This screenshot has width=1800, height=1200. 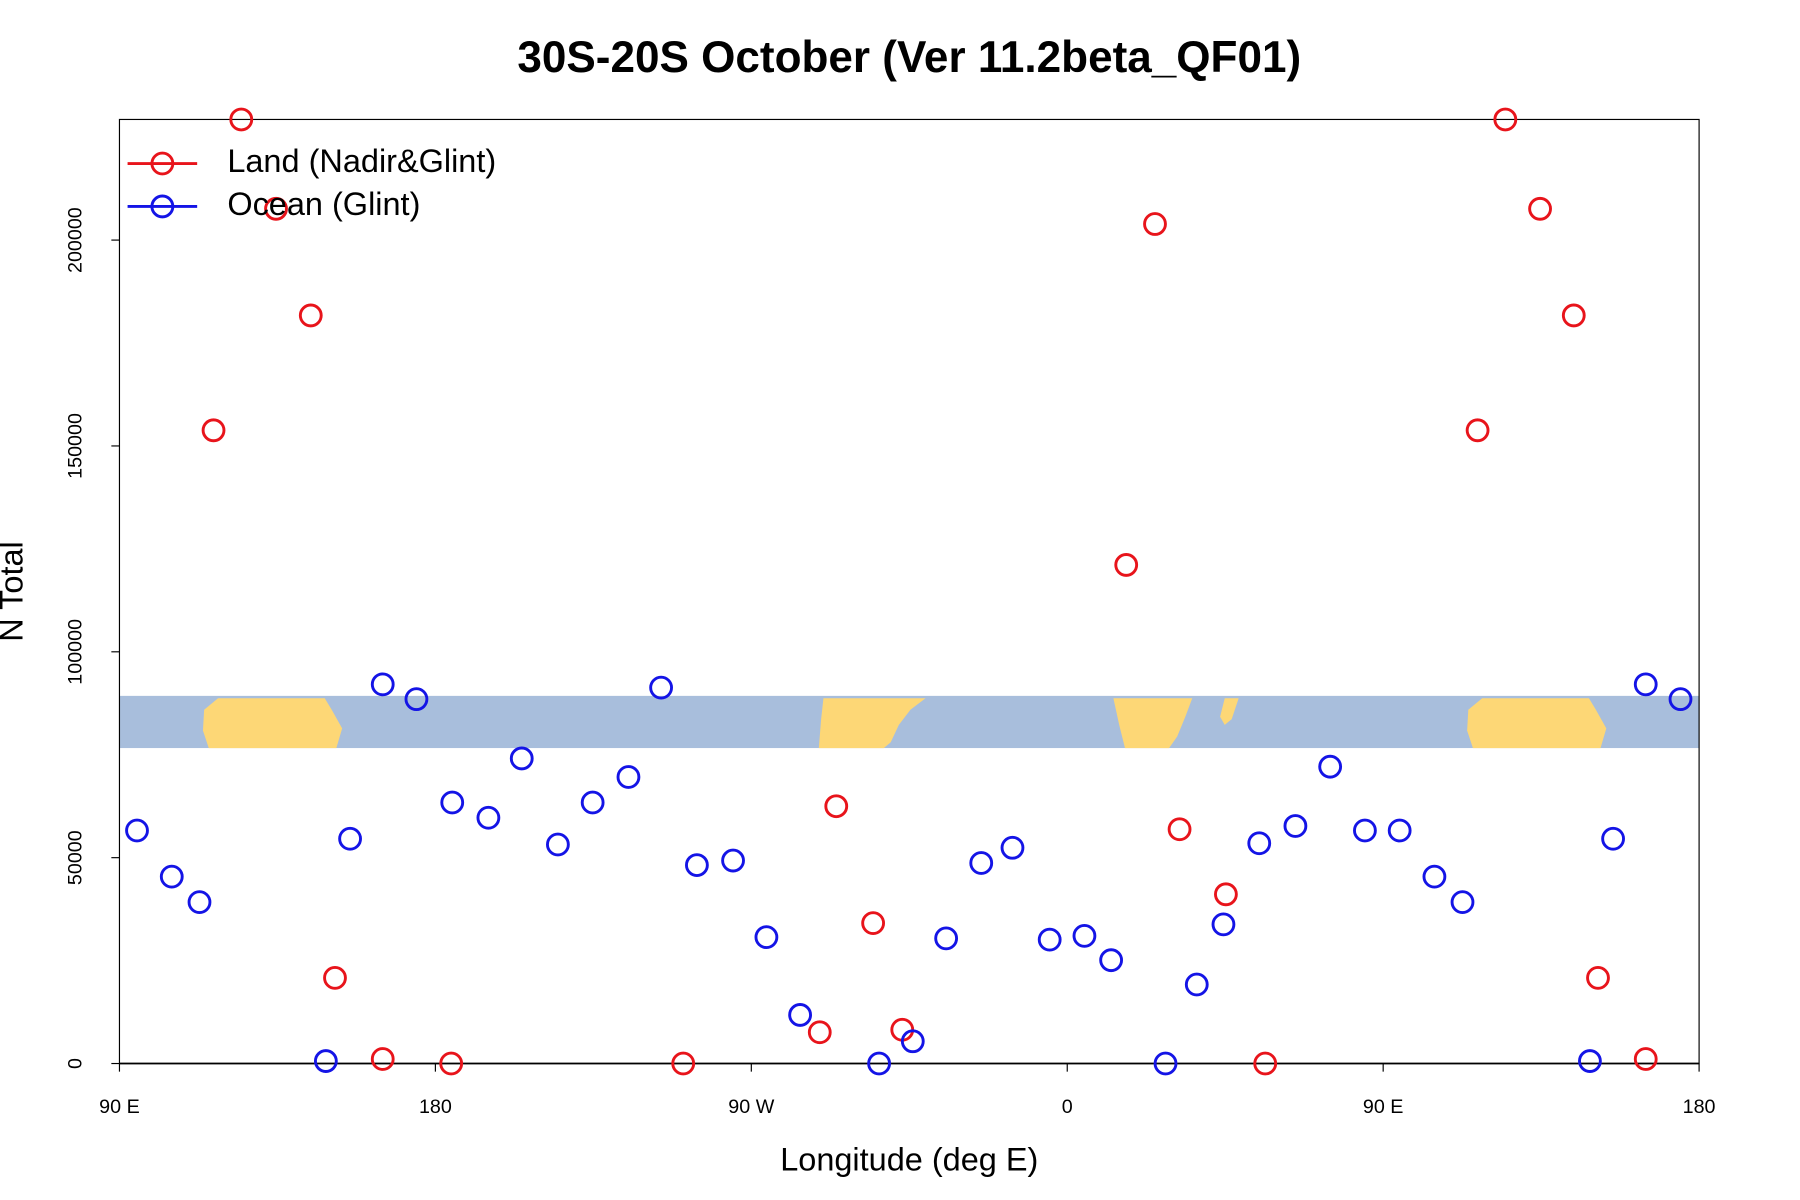 What do you see at coordinates (76, 1063) in the screenshot?
I see `y-tick-label: 0` at bounding box center [76, 1063].